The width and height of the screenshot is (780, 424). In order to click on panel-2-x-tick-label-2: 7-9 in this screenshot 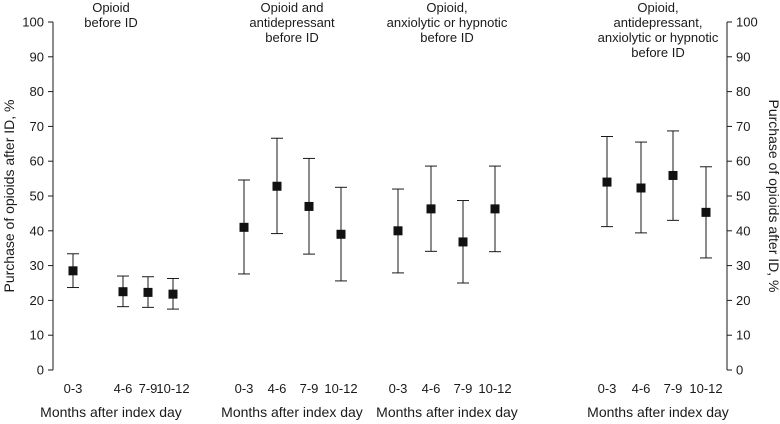, I will do `click(463, 388)`.